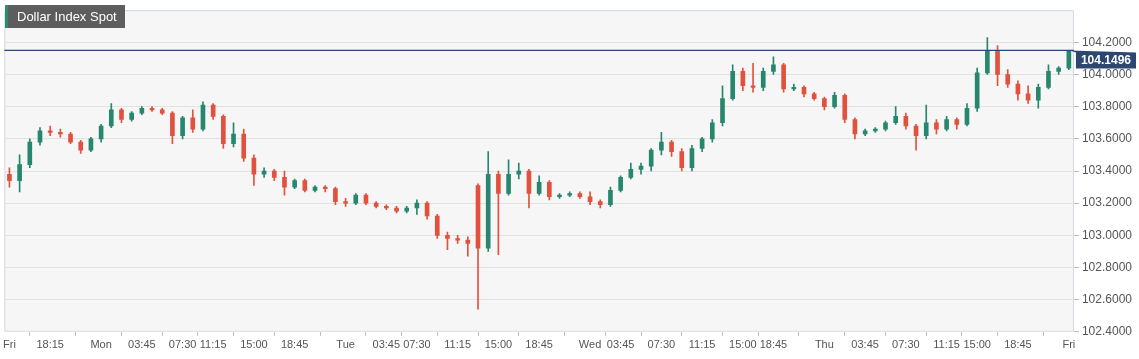 The height and width of the screenshot is (359, 1139). What do you see at coordinates (1107, 266) in the screenshot?
I see `y-tick-label: 102.8000` at bounding box center [1107, 266].